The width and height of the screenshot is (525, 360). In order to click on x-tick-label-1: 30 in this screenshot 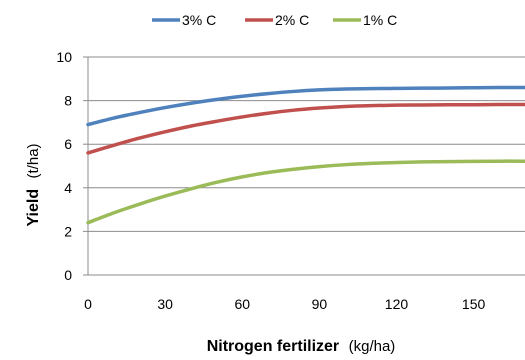, I will do `click(165, 304)`.